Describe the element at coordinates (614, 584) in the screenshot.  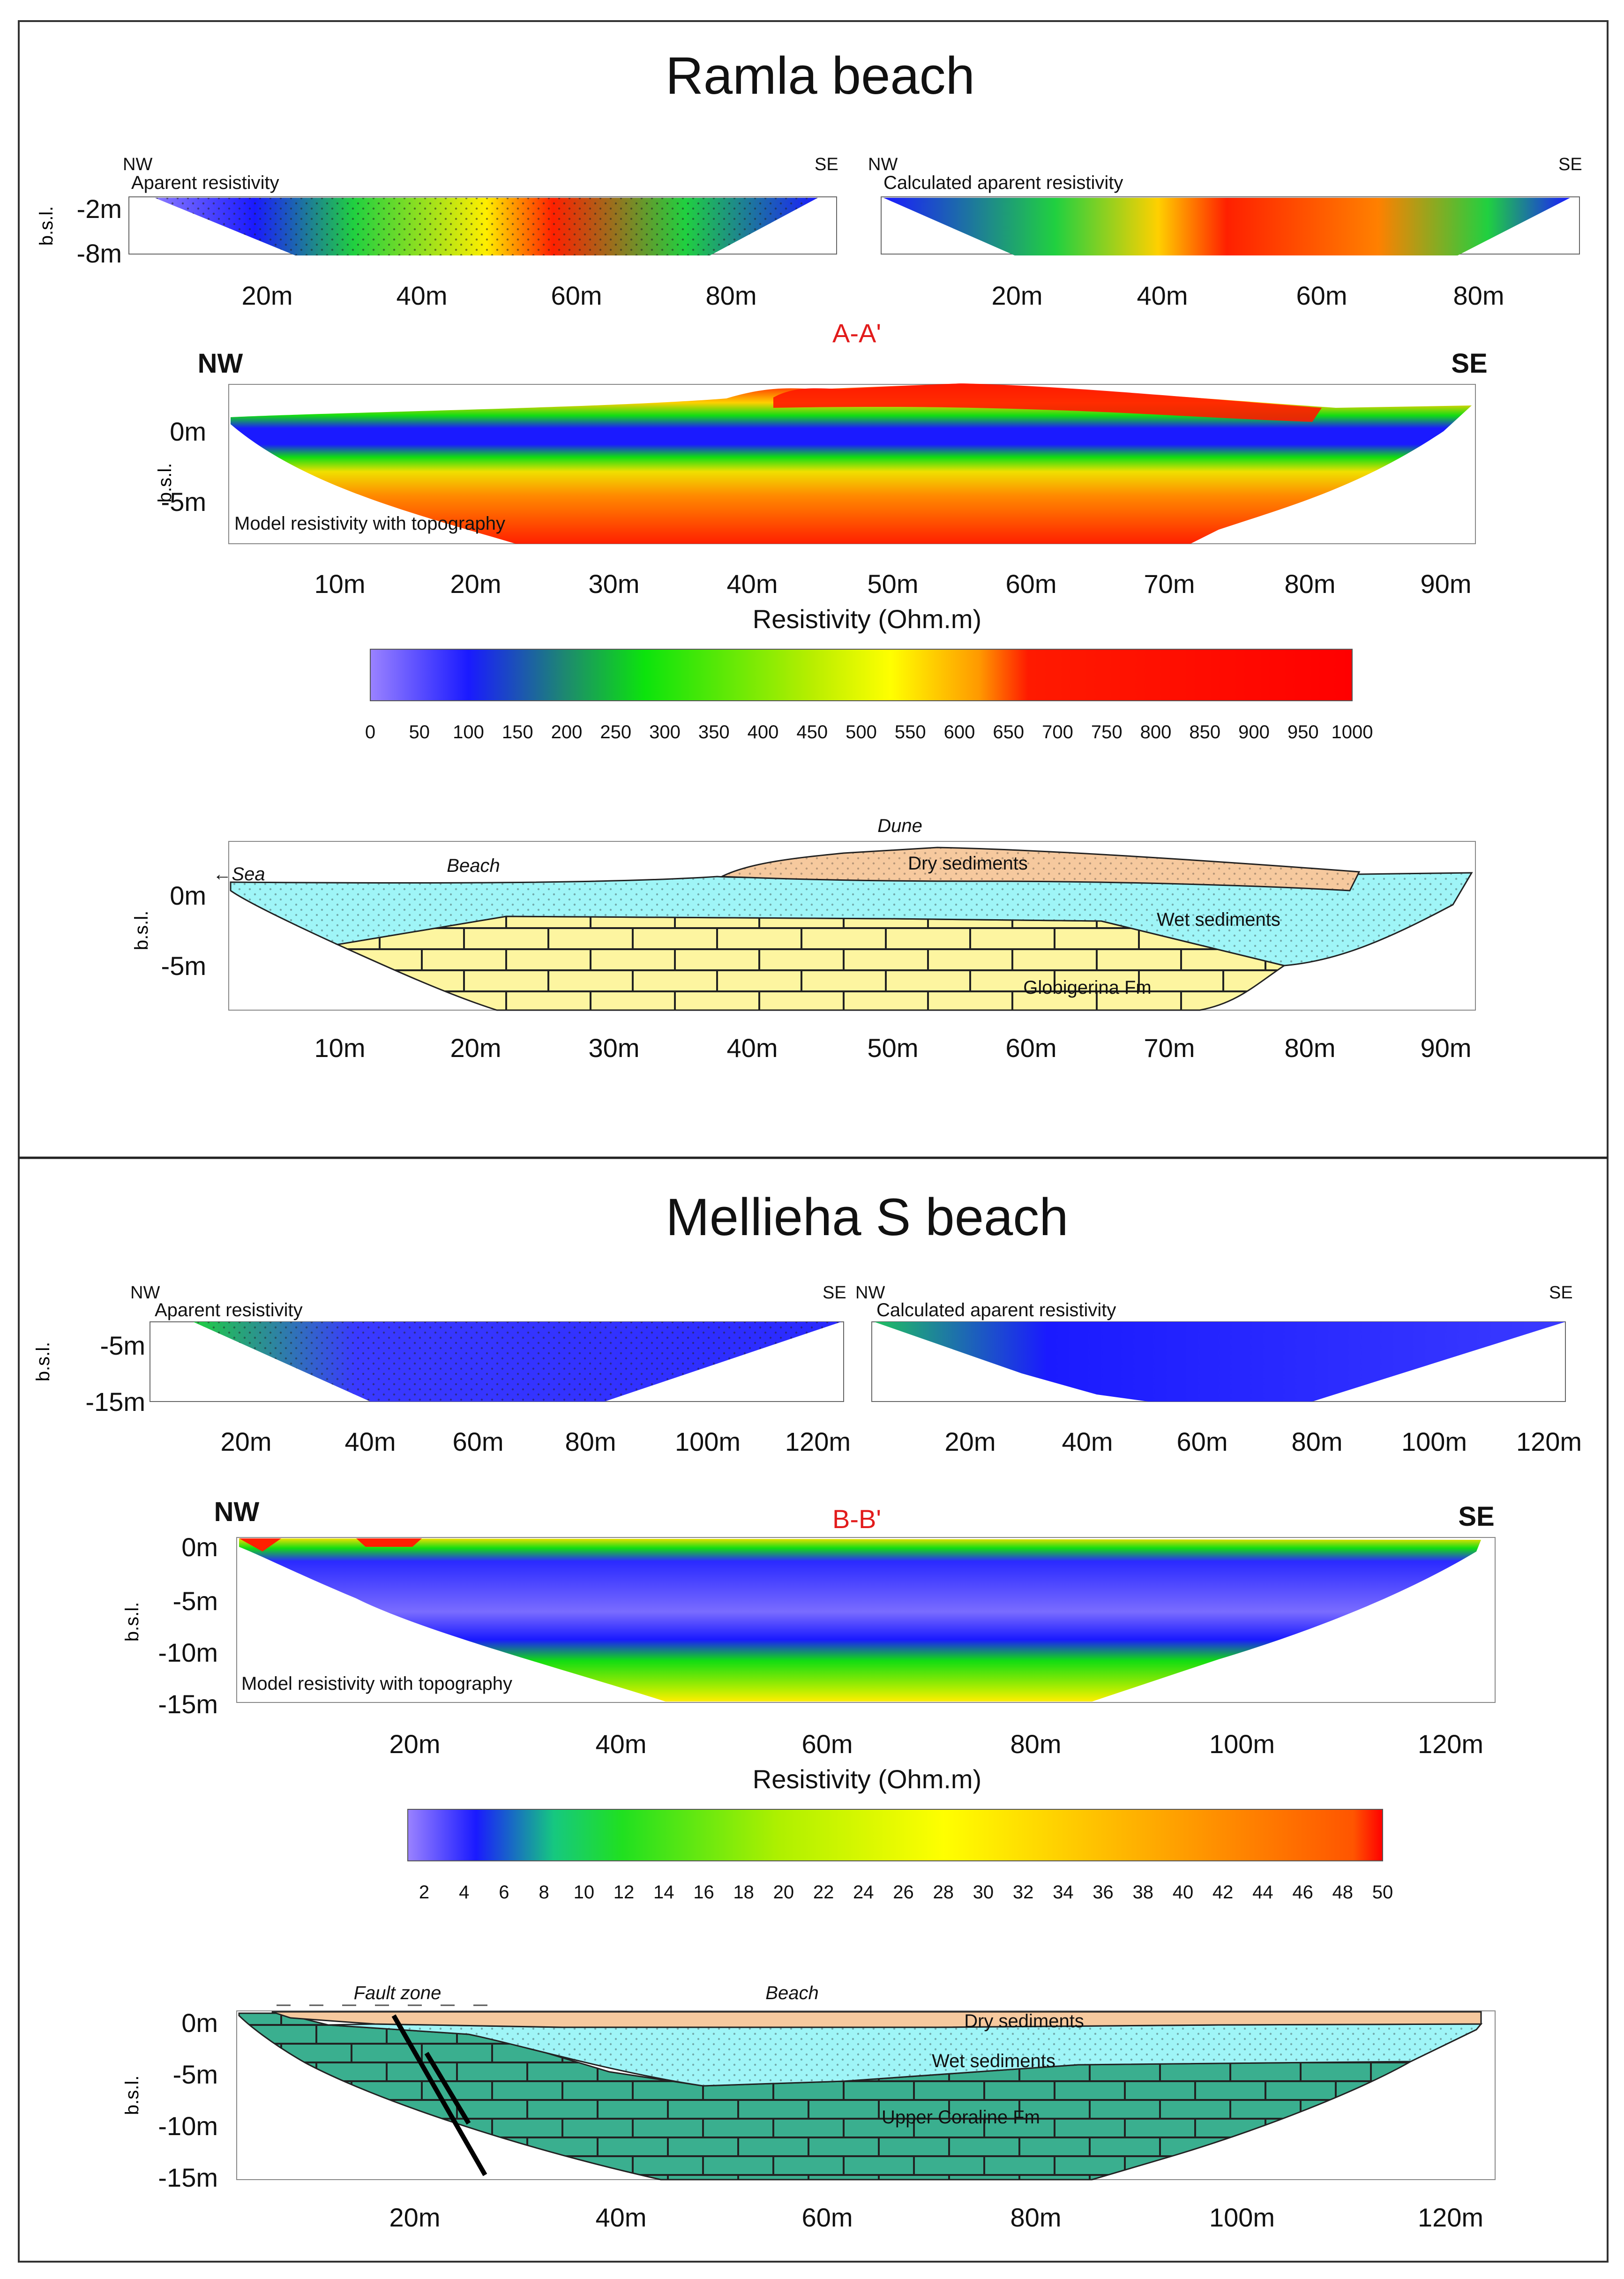
I see `ramla-model-xtick: 30m` at that location.